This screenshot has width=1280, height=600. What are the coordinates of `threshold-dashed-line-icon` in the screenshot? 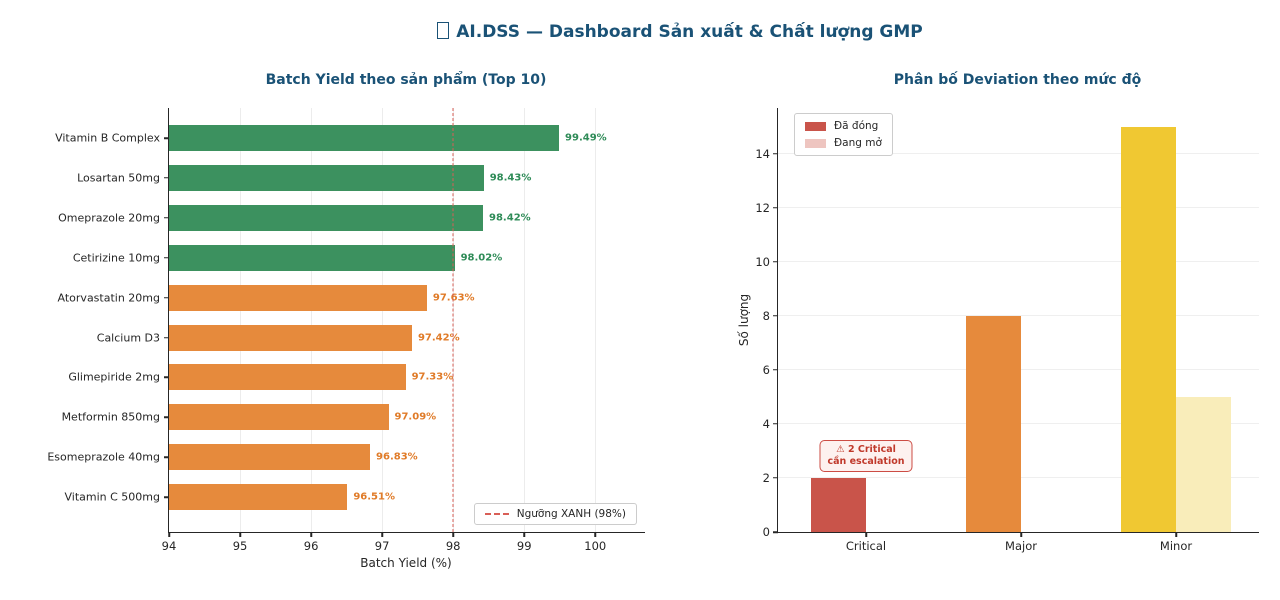 It's located at (496, 514).